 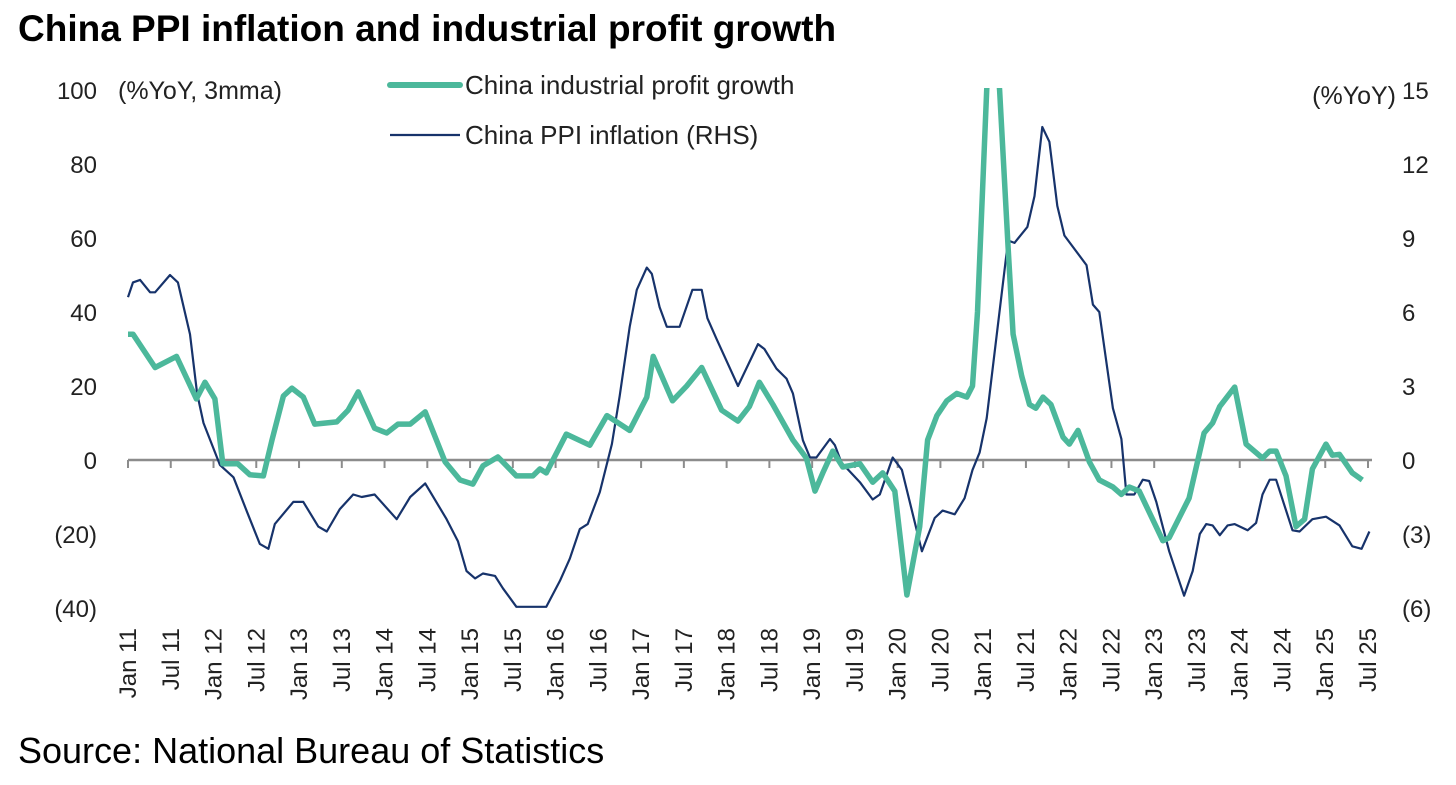 I want to click on x-tick-label: Jul 21, so click(x=1026, y=660).